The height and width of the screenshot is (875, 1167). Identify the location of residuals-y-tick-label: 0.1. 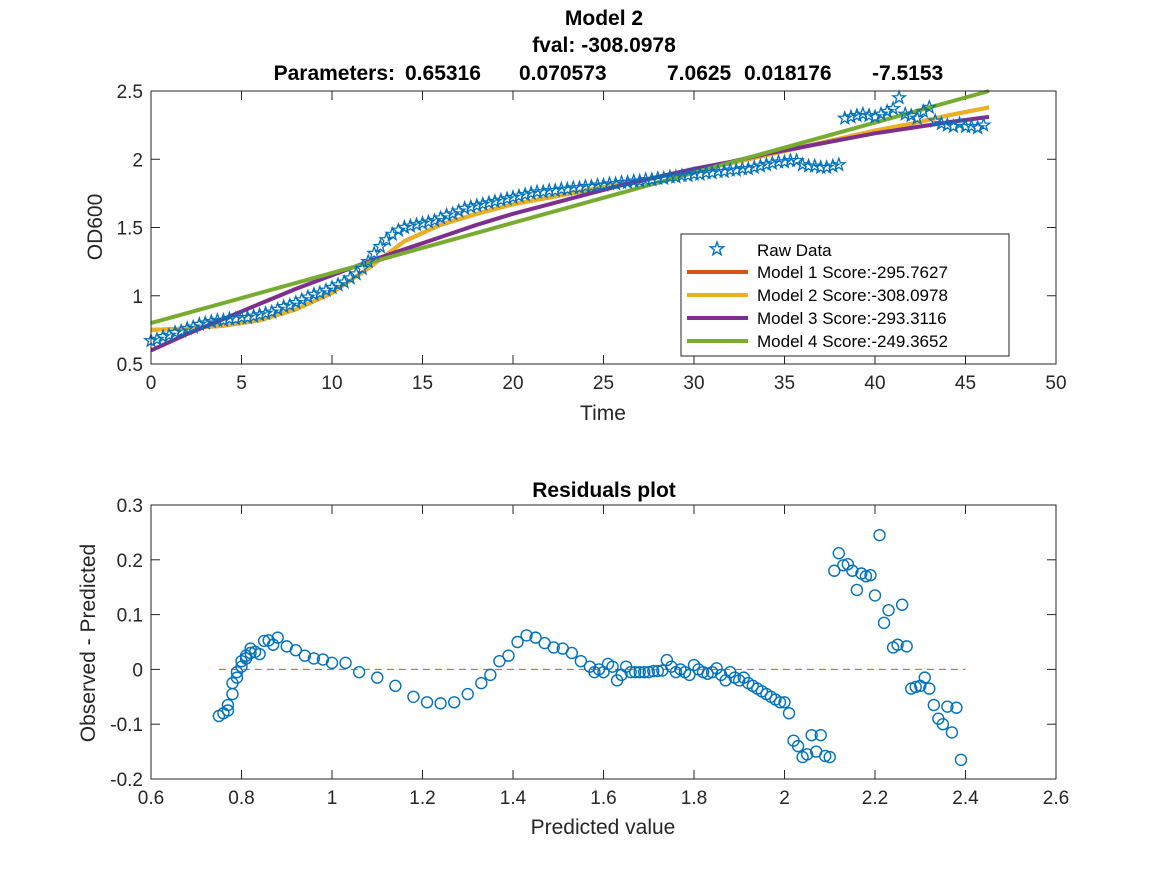
(130, 616).